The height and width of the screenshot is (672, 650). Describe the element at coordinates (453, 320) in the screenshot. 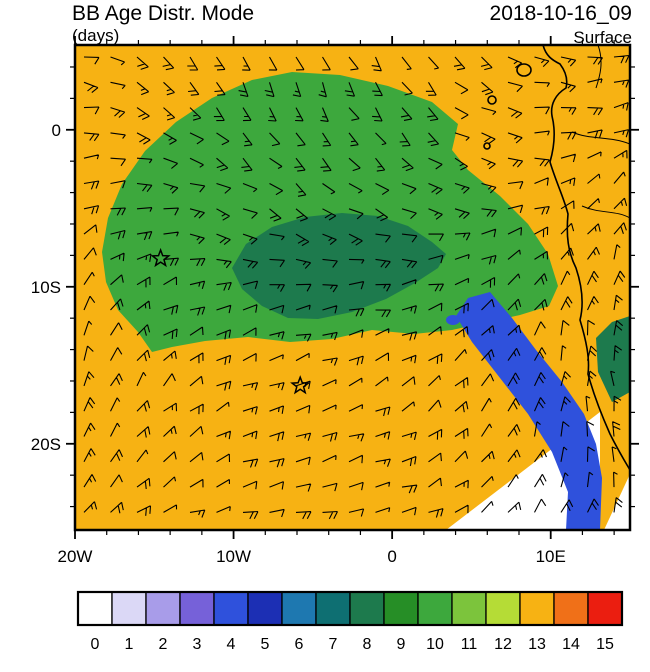

I see `field-region-blue-speck` at that location.